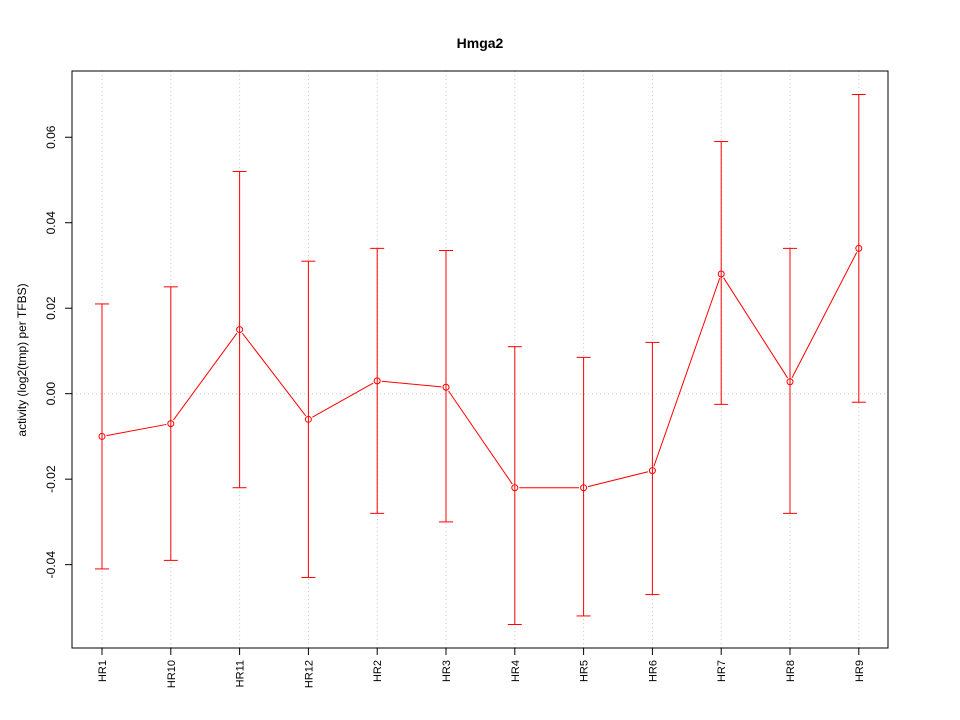  Describe the element at coordinates (585, 671) in the screenshot. I see `x-tick-label: HR5` at that location.